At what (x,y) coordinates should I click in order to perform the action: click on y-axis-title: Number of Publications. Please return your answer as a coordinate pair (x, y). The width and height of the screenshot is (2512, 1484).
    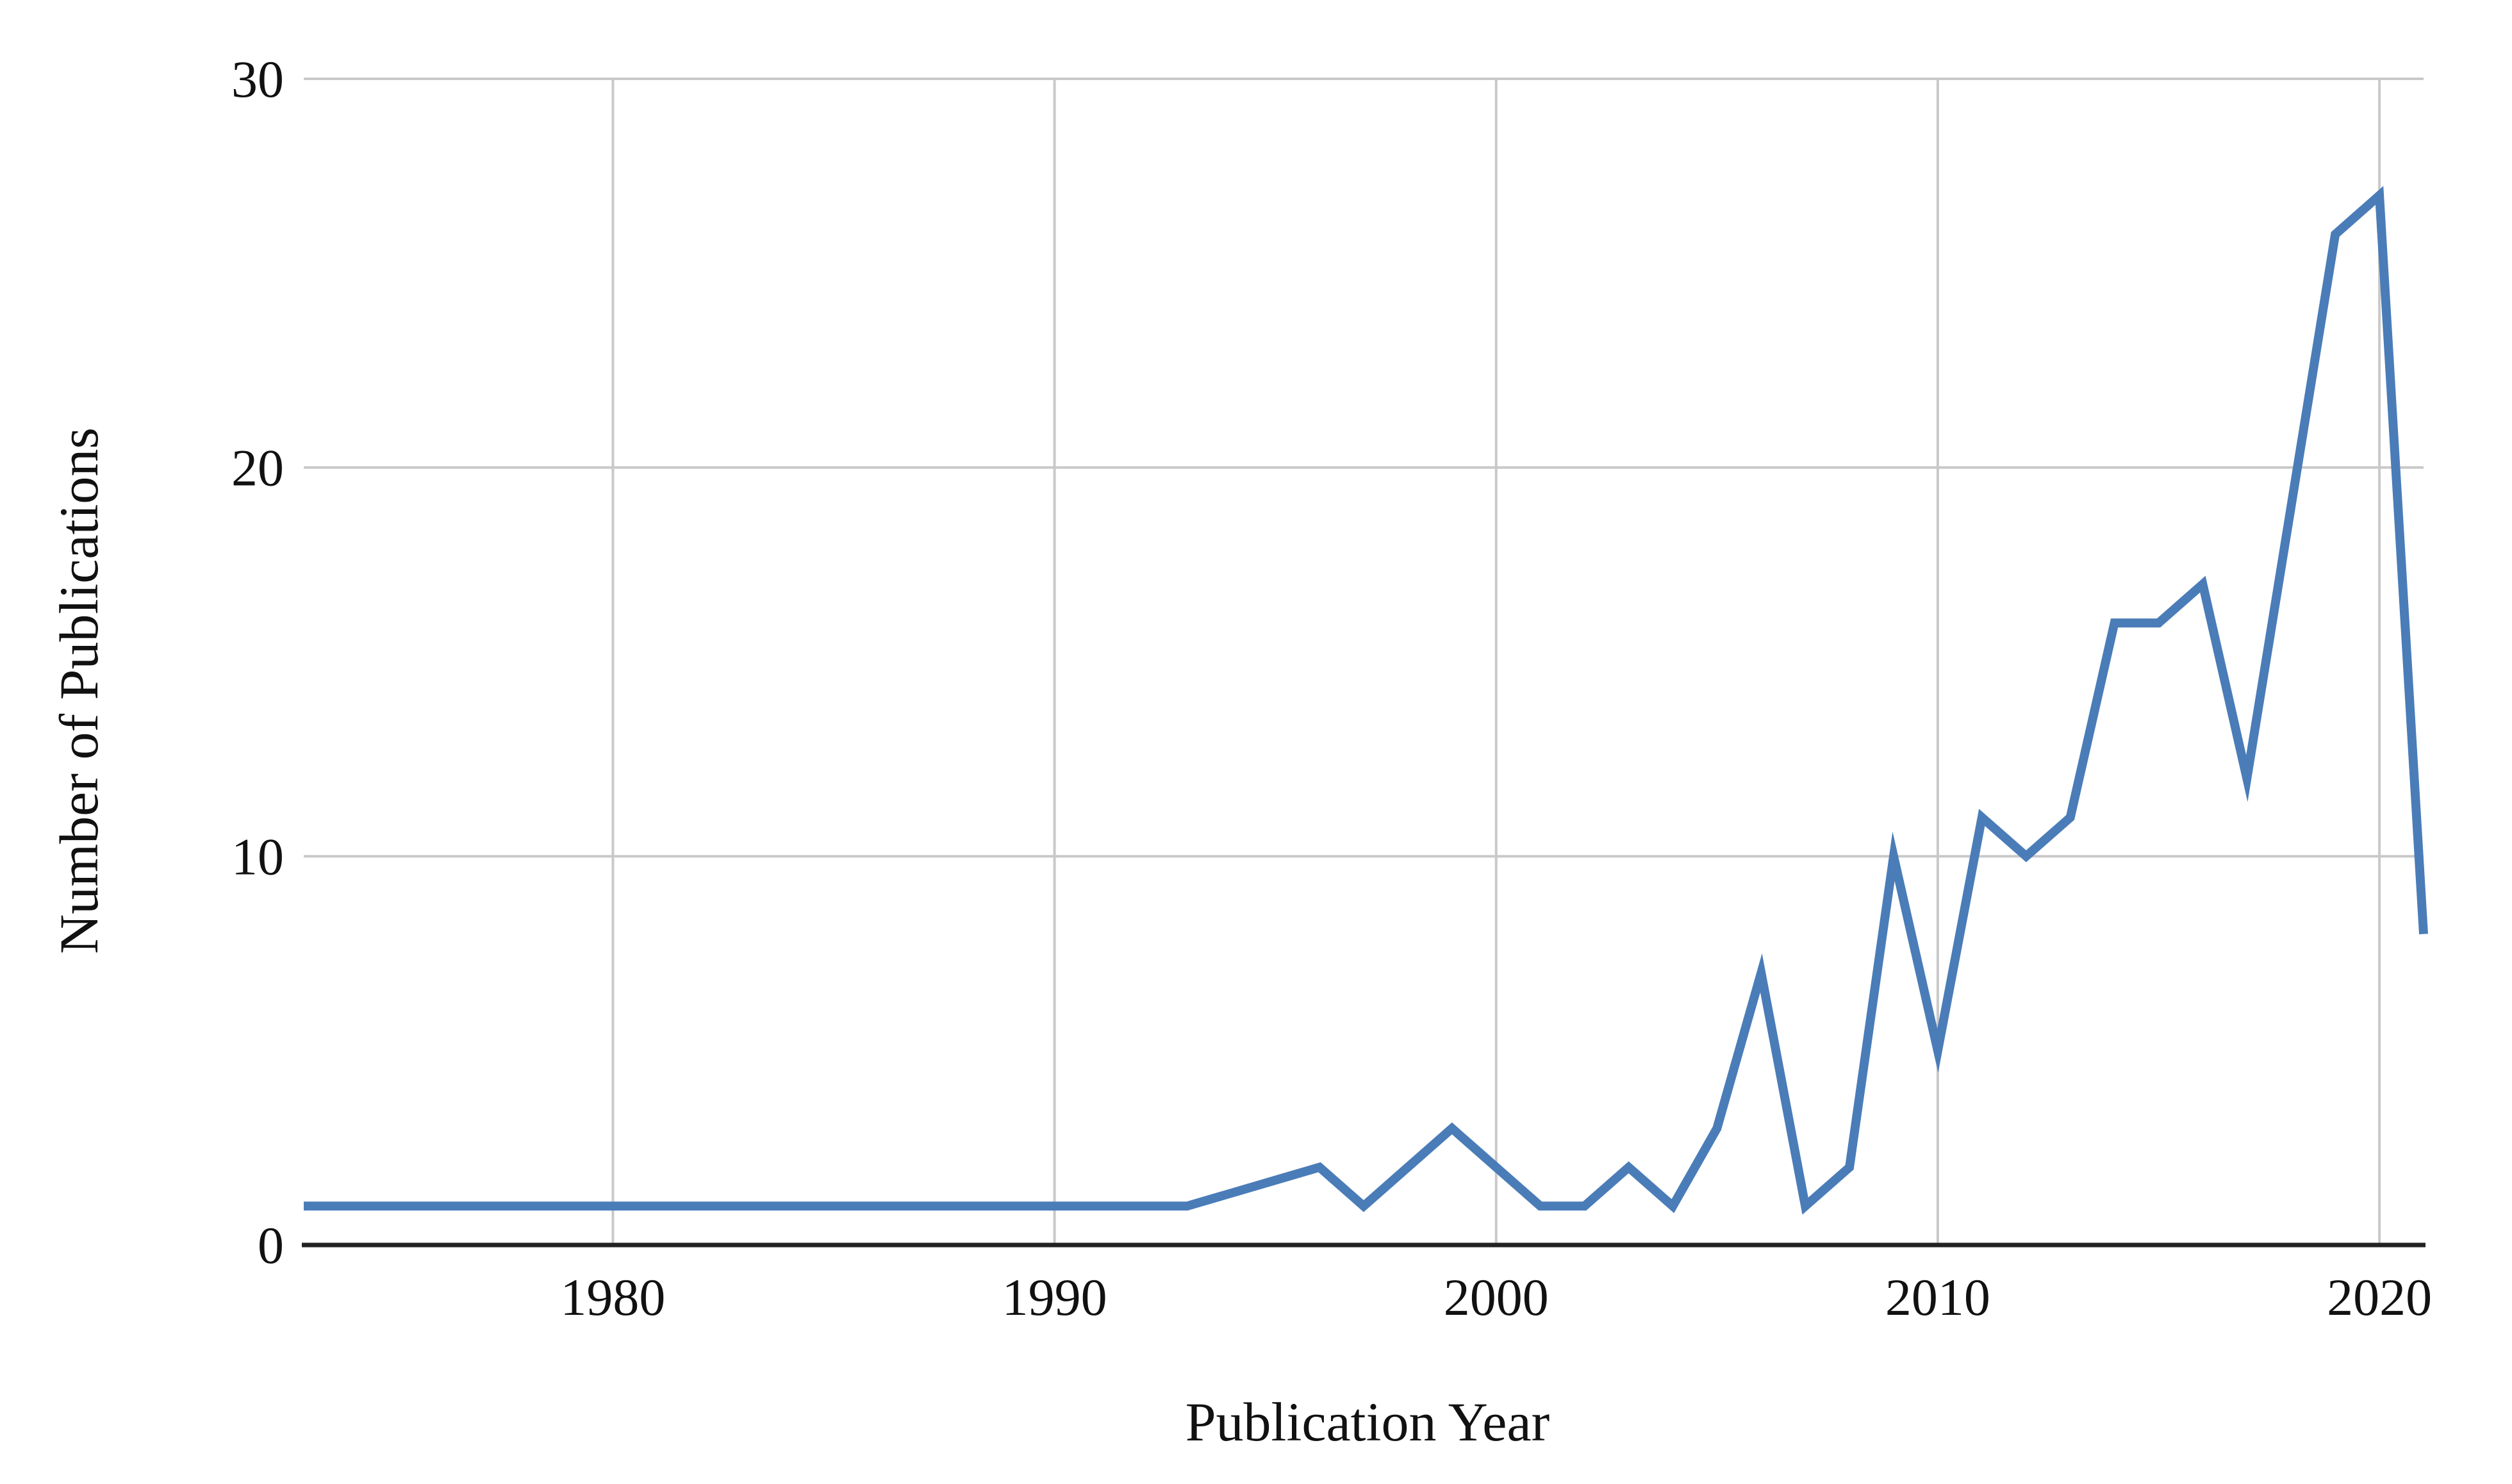
    Looking at the image, I should click on (79, 690).